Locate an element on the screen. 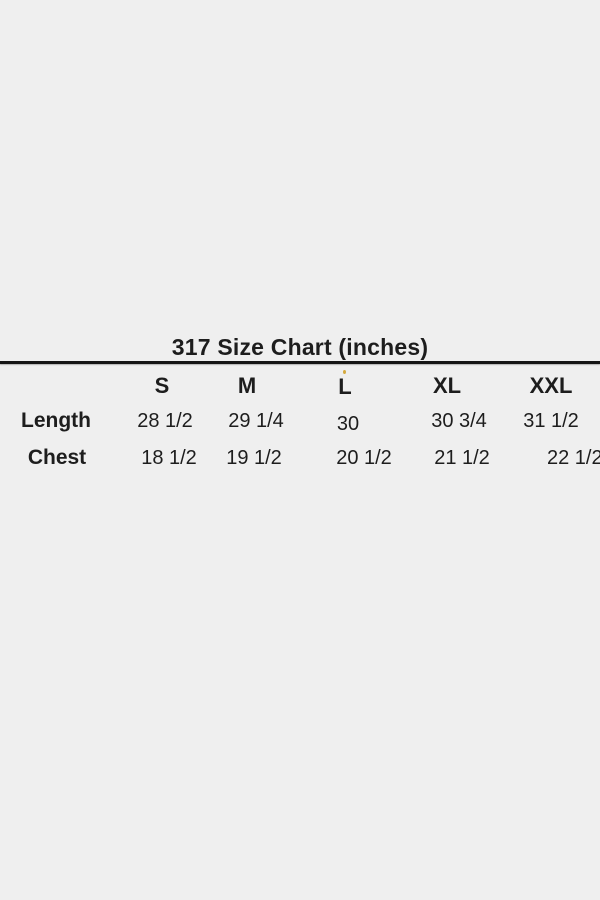 Image resolution: width=600 pixels, height=900 pixels. divider-line is located at coordinates (300, 362).